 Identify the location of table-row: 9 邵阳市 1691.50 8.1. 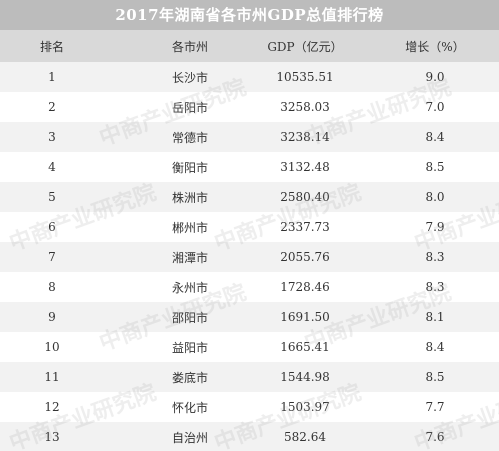
(249, 317).